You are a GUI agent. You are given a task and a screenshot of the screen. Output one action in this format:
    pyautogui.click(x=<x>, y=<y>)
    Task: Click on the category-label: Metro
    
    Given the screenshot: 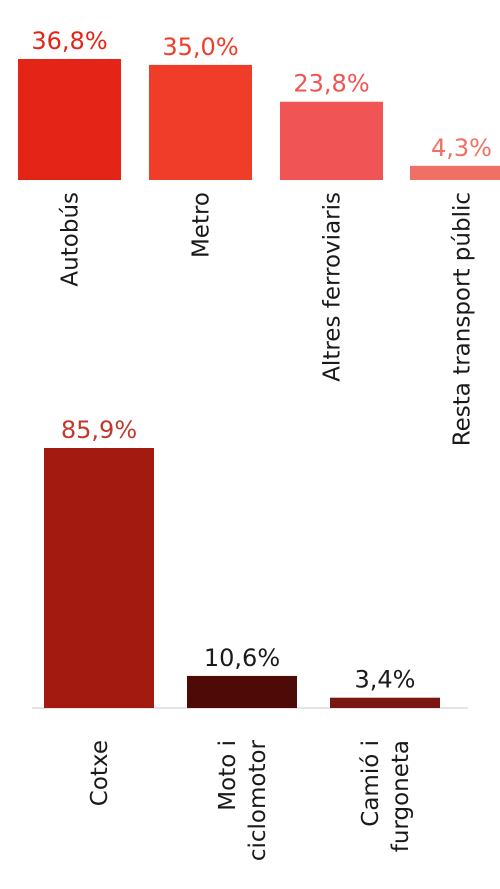 What is the action you would take?
    pyautogui.click(x=202, y=225)
    